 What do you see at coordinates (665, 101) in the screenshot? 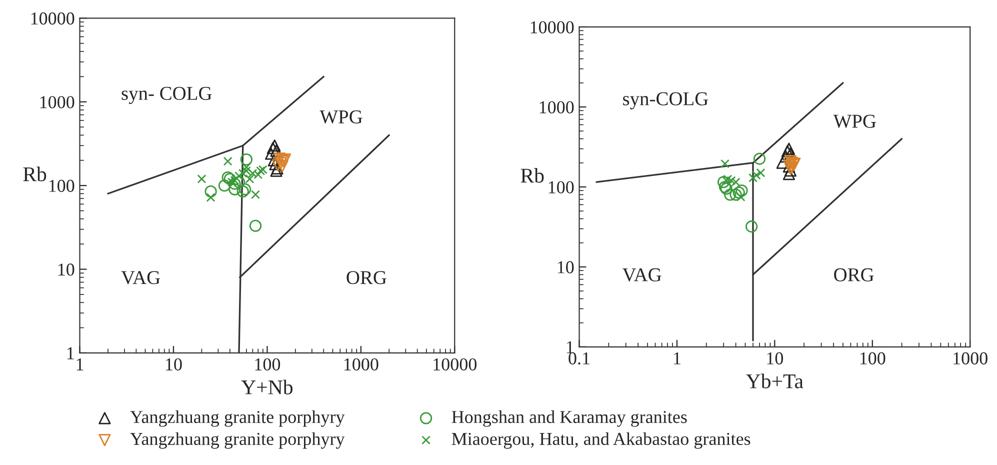
I see `annotation: syn-COLG` at bounding box center [665, 101].